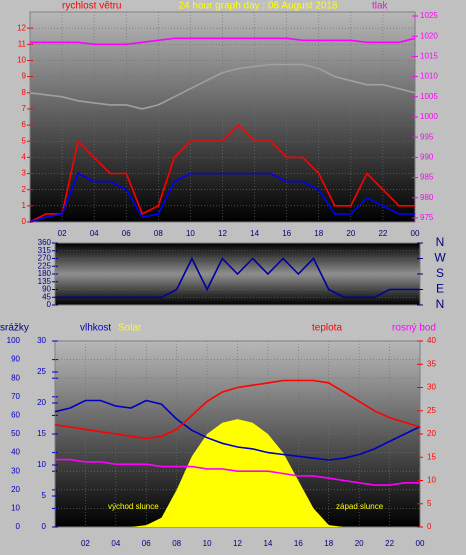  What do you see at coordinates (427, 136) in the screenshot?
I see `y2-tick-label: 995` at bounding box center [427, 136].